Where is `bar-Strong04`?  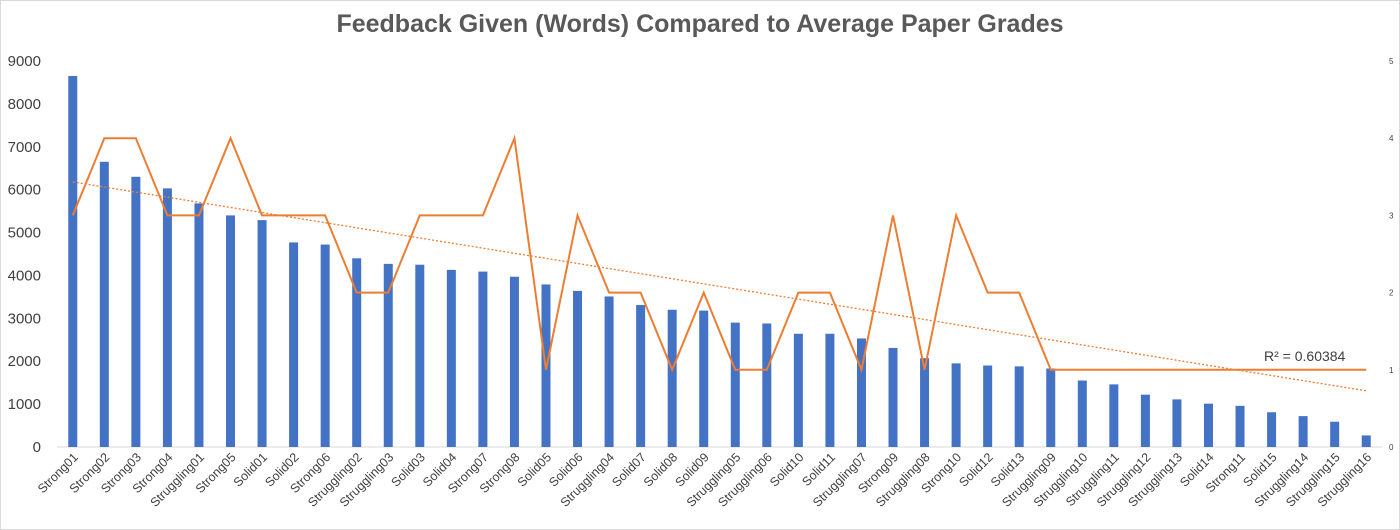 bar-Strong04 is located at coordinates (167, 317).